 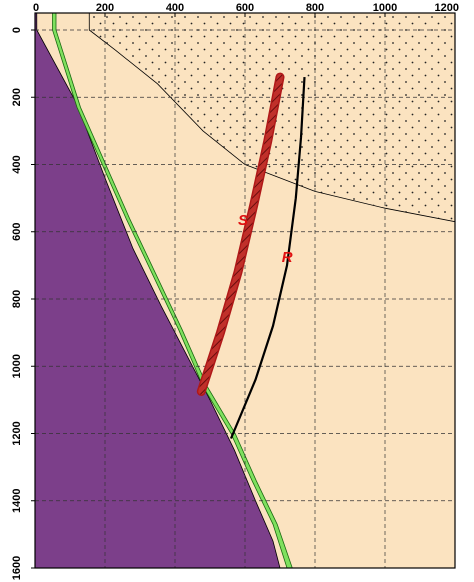 I want to click on well-s-hatch, so click(x=240, y=234).